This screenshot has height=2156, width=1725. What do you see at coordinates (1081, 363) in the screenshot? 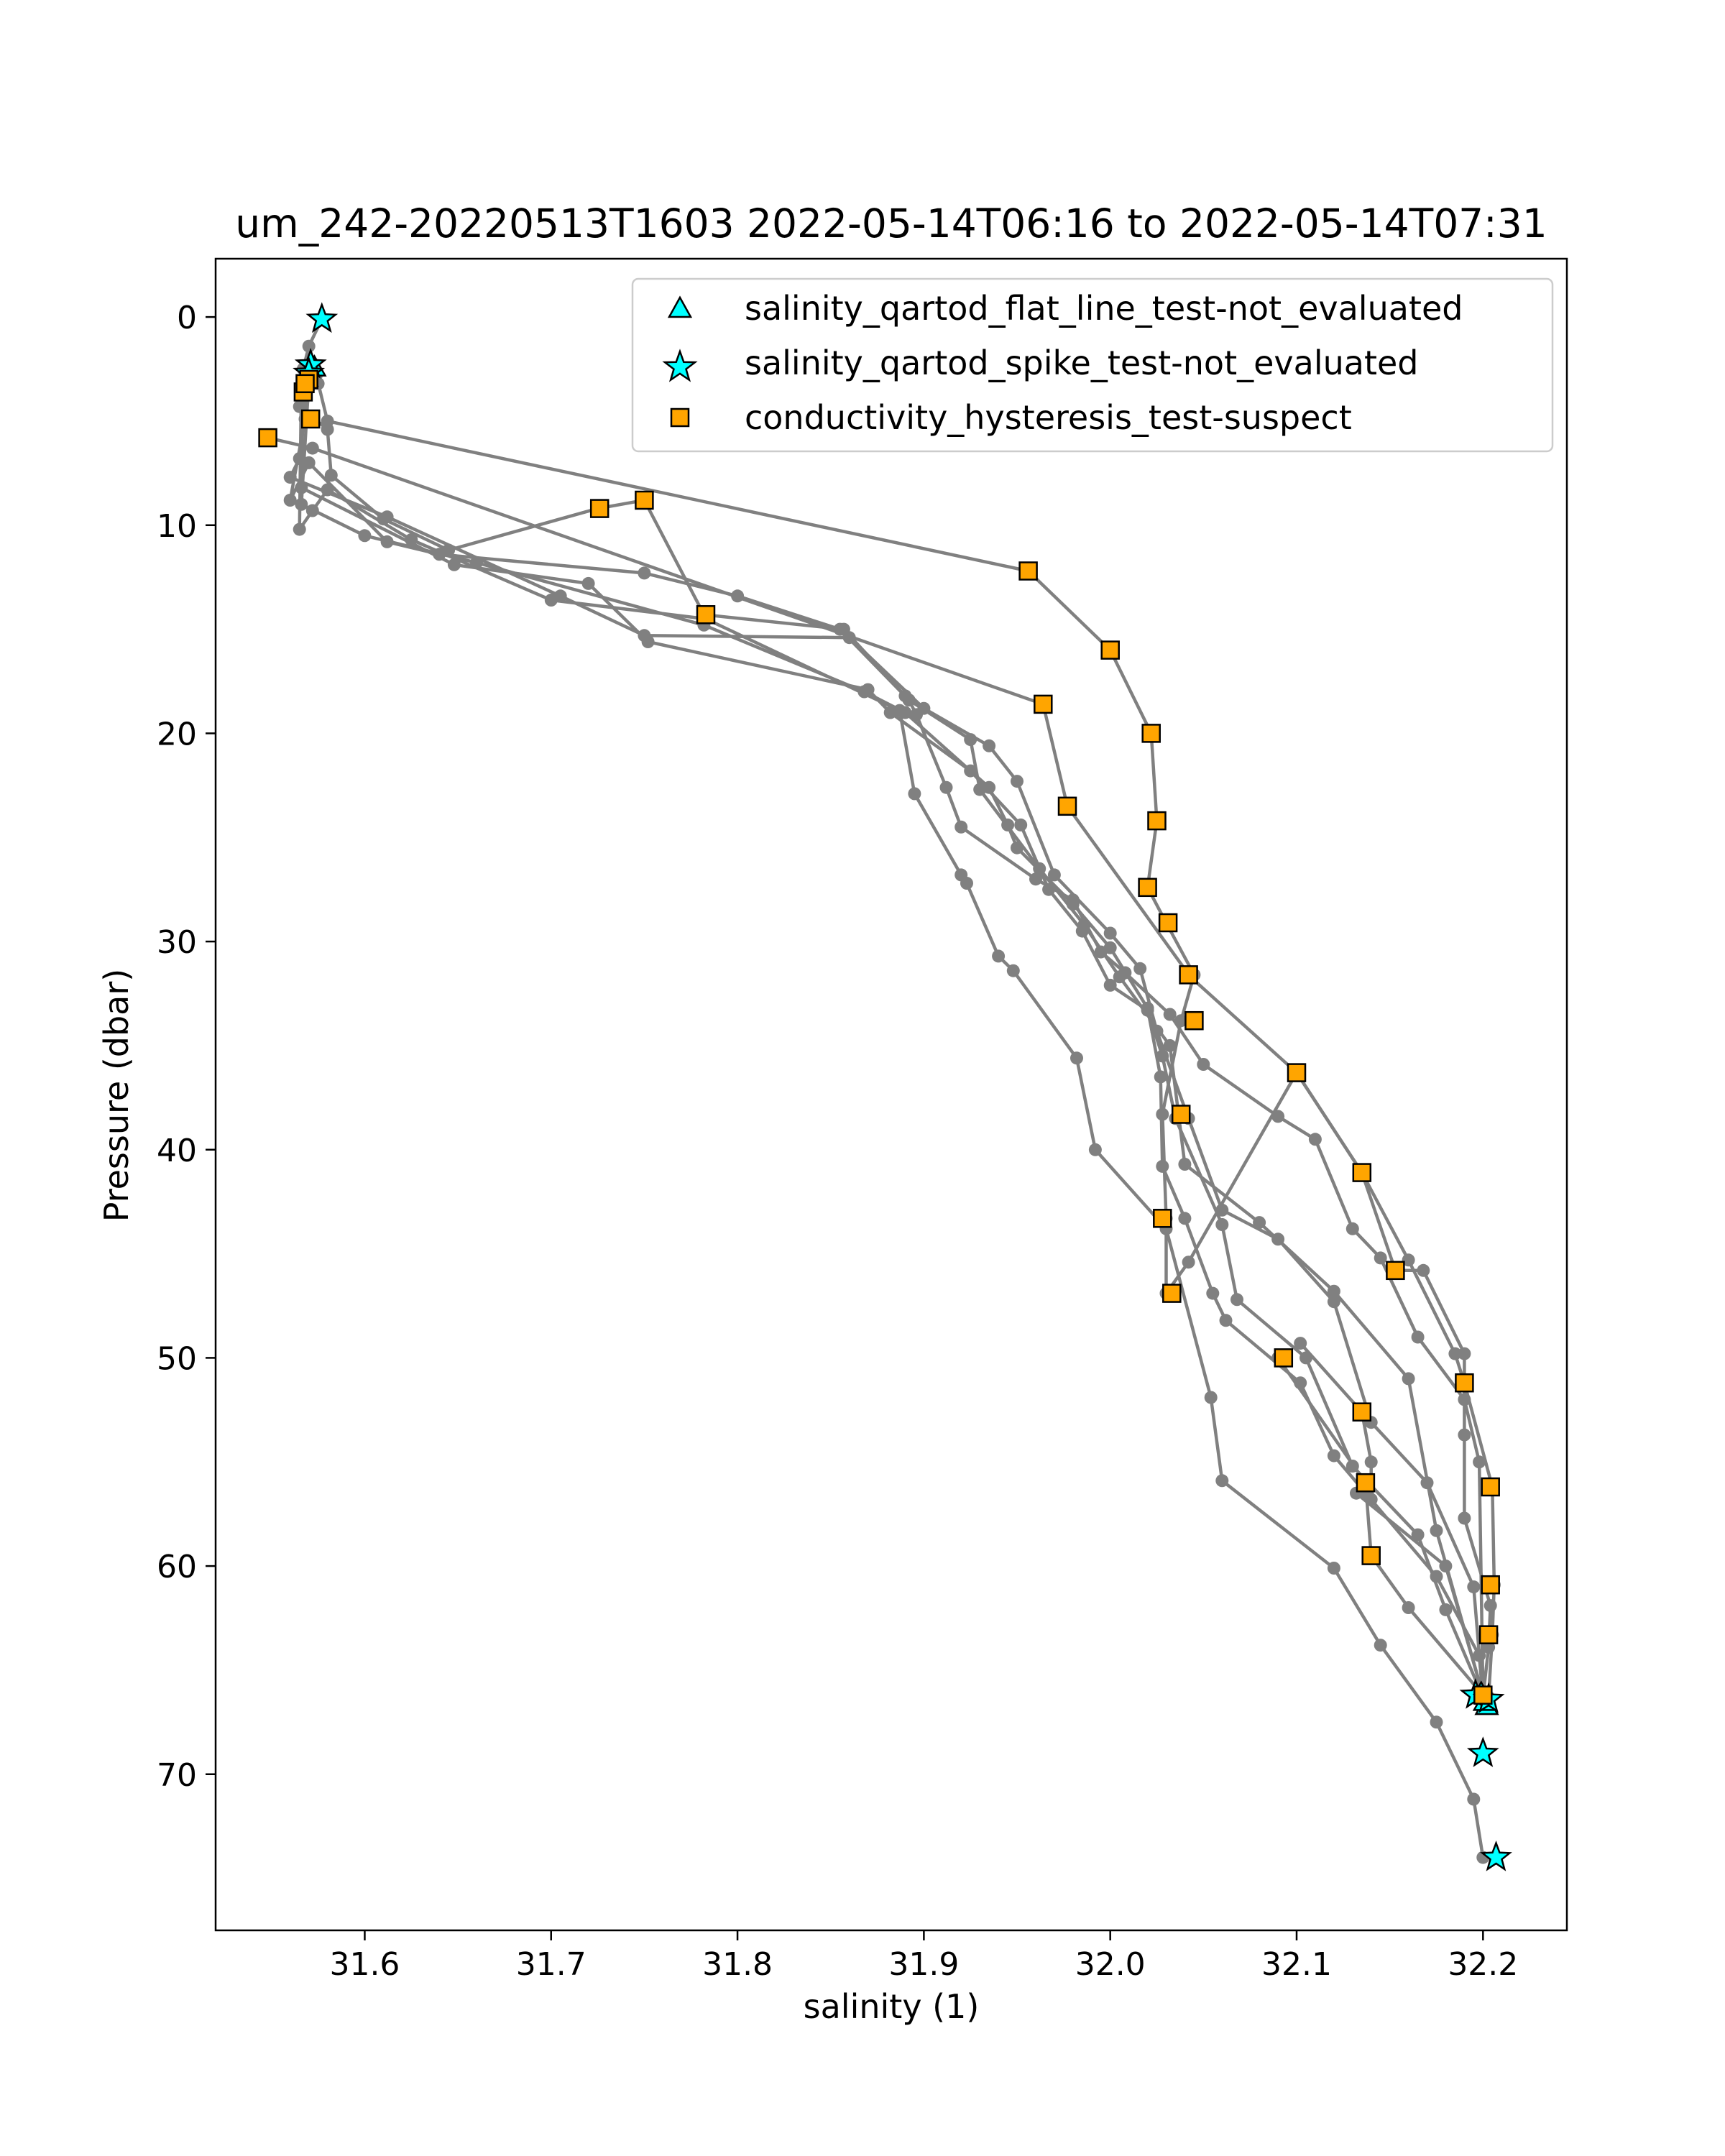
I see `legend-label-spike: salinity_qartod_spike_test-not_evaluated` at bounding box center [1081, 363].